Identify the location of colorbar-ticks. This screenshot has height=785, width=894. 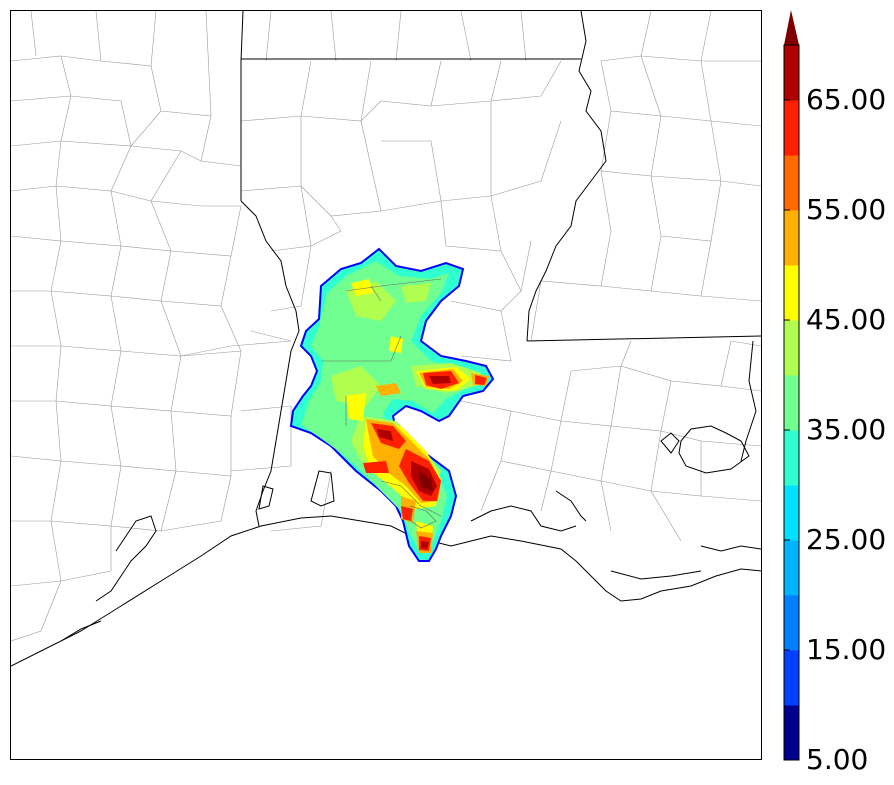
(787, 430).